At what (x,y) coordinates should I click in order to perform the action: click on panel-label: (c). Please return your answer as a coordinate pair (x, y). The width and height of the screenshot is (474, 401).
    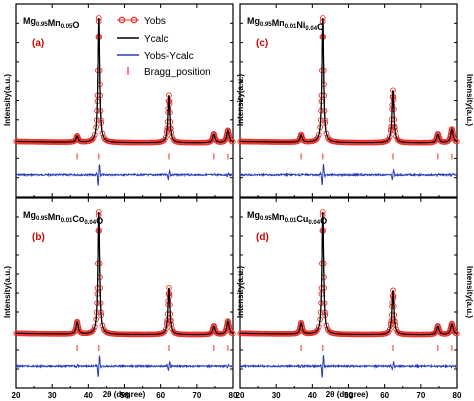
    Looking at the image, I should click on (262, 43).